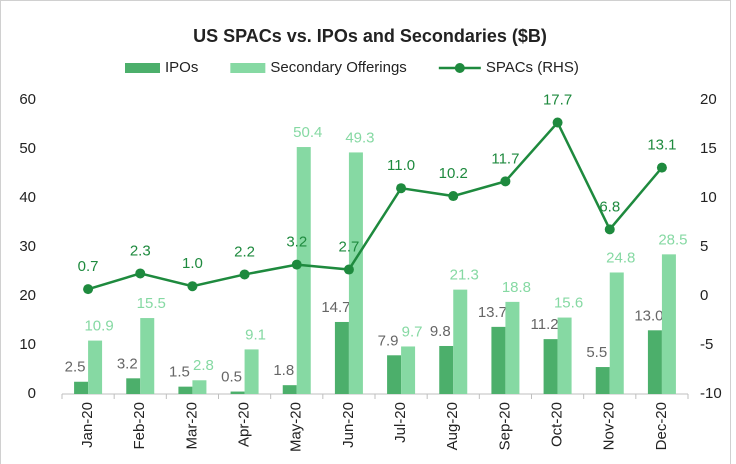 The width and height of the screenshot is (736, 464). Describe the element at coordinates (140, 250) in the screenshot. I see `data-label: 2.3` at that location.